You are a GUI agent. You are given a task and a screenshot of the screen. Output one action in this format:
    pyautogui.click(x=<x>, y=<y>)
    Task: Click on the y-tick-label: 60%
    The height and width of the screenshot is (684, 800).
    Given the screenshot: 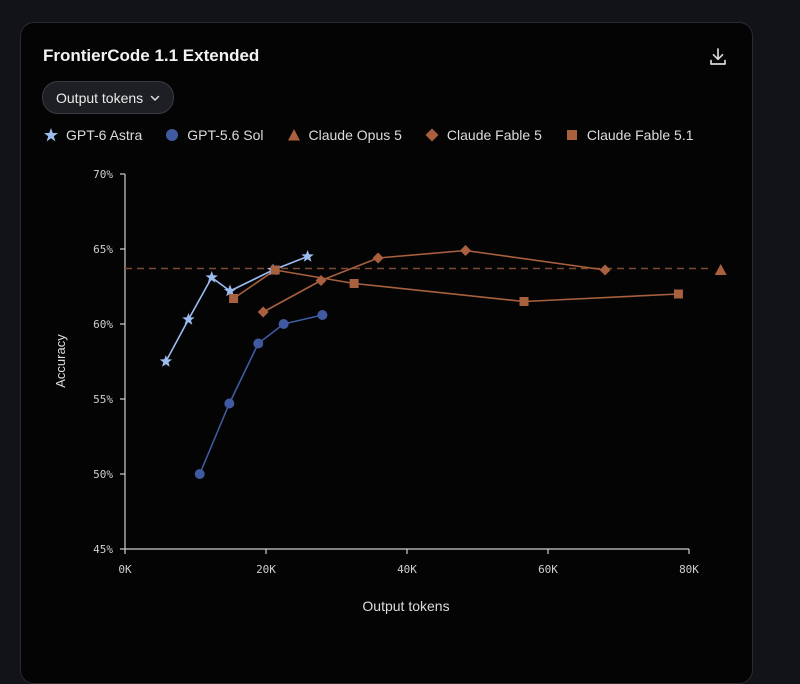 What is the action you would take?
    pyautogui.click(x=103, y=324)
    